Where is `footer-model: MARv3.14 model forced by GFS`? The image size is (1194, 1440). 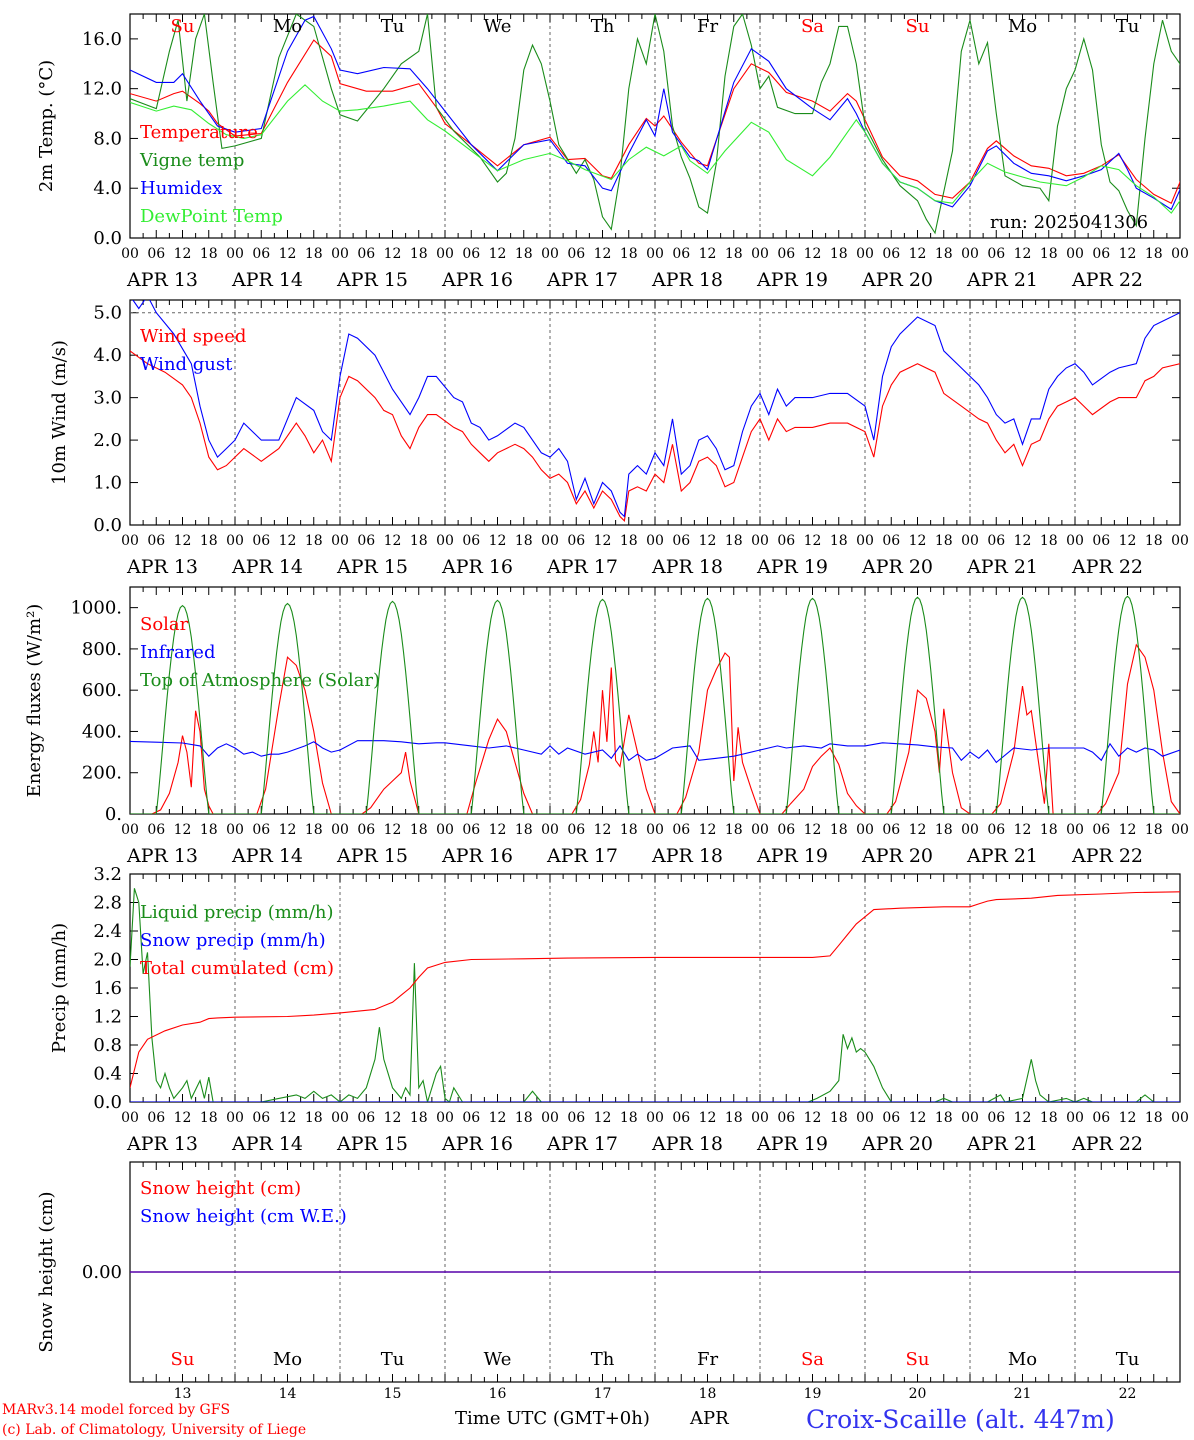
footer-model: MARv3.14 model forced by GFS is located at coordinates (116, 1410).